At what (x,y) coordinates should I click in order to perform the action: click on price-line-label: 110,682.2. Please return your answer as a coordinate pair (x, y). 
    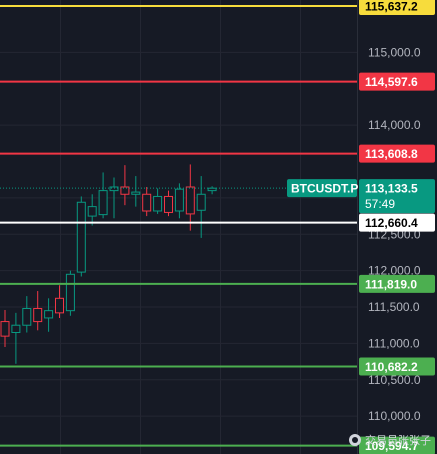
    Looking at the image, I should click on (391, 367).